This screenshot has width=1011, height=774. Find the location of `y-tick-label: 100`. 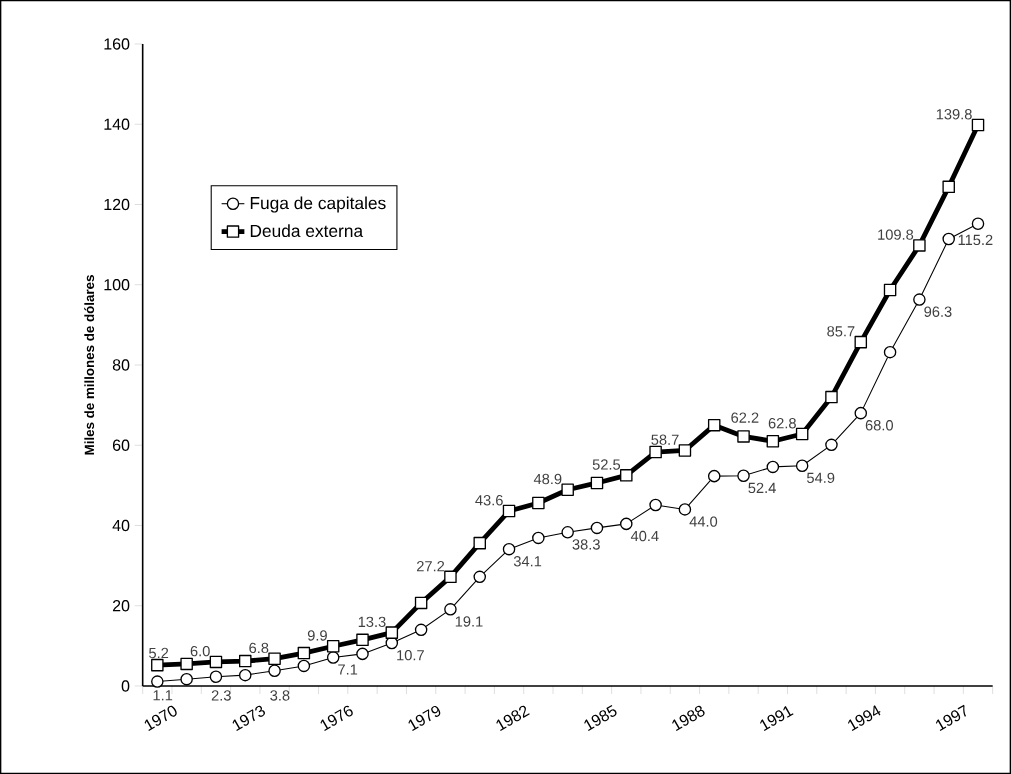

y-tick-label: 100 is located at coordinates (117, 285).